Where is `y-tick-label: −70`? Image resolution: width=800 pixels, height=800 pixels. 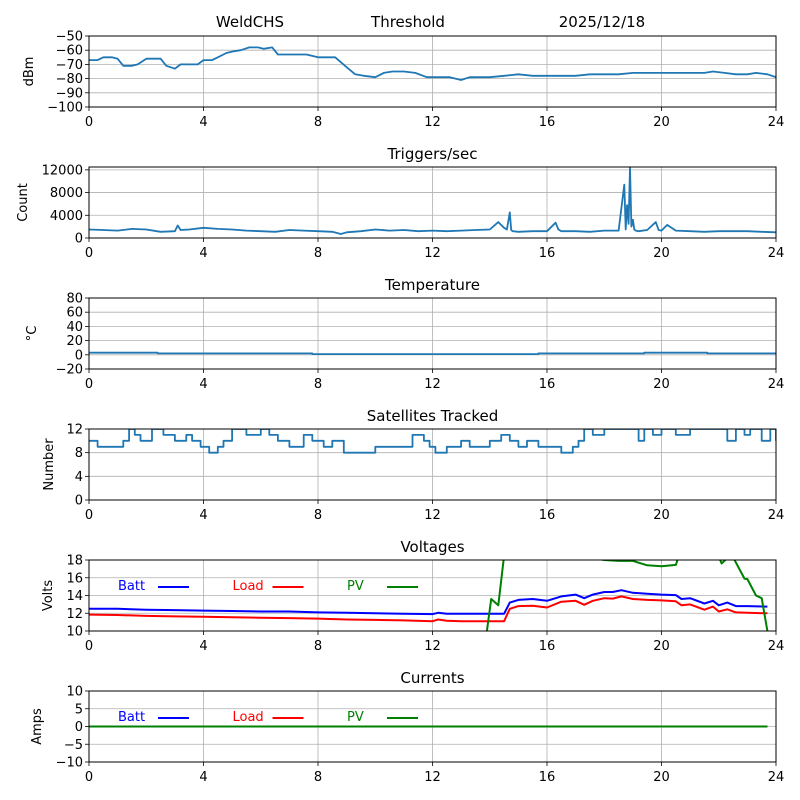 y-tick-label: −70 is located at coordinates (69, 65).